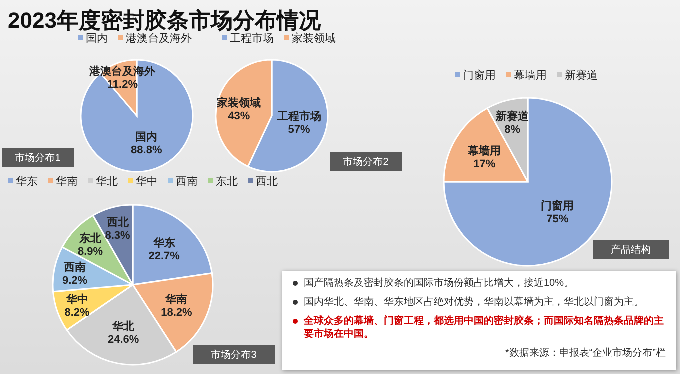 Image resolution: width=680 pixels, height=374 pixels. I want to click on data-label: 9.2%, so click(75, 281).